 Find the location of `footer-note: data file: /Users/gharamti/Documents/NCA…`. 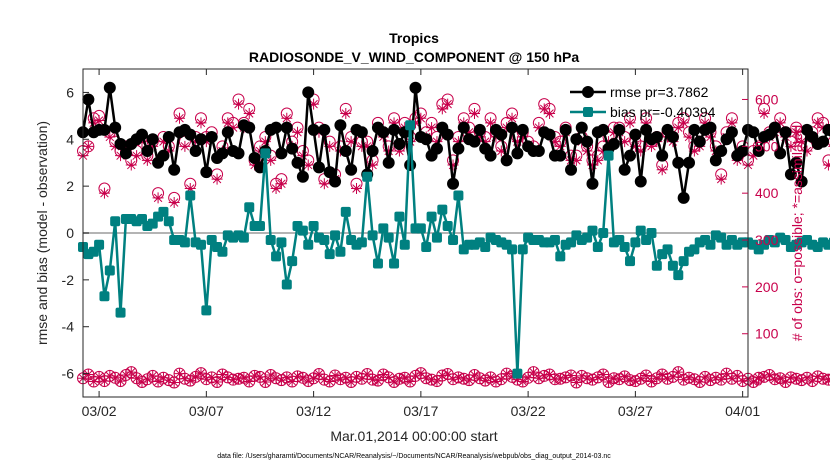

footer-note: data file: /Users/gharamti/Documents/NCA… is located at coordinates (414, 456).